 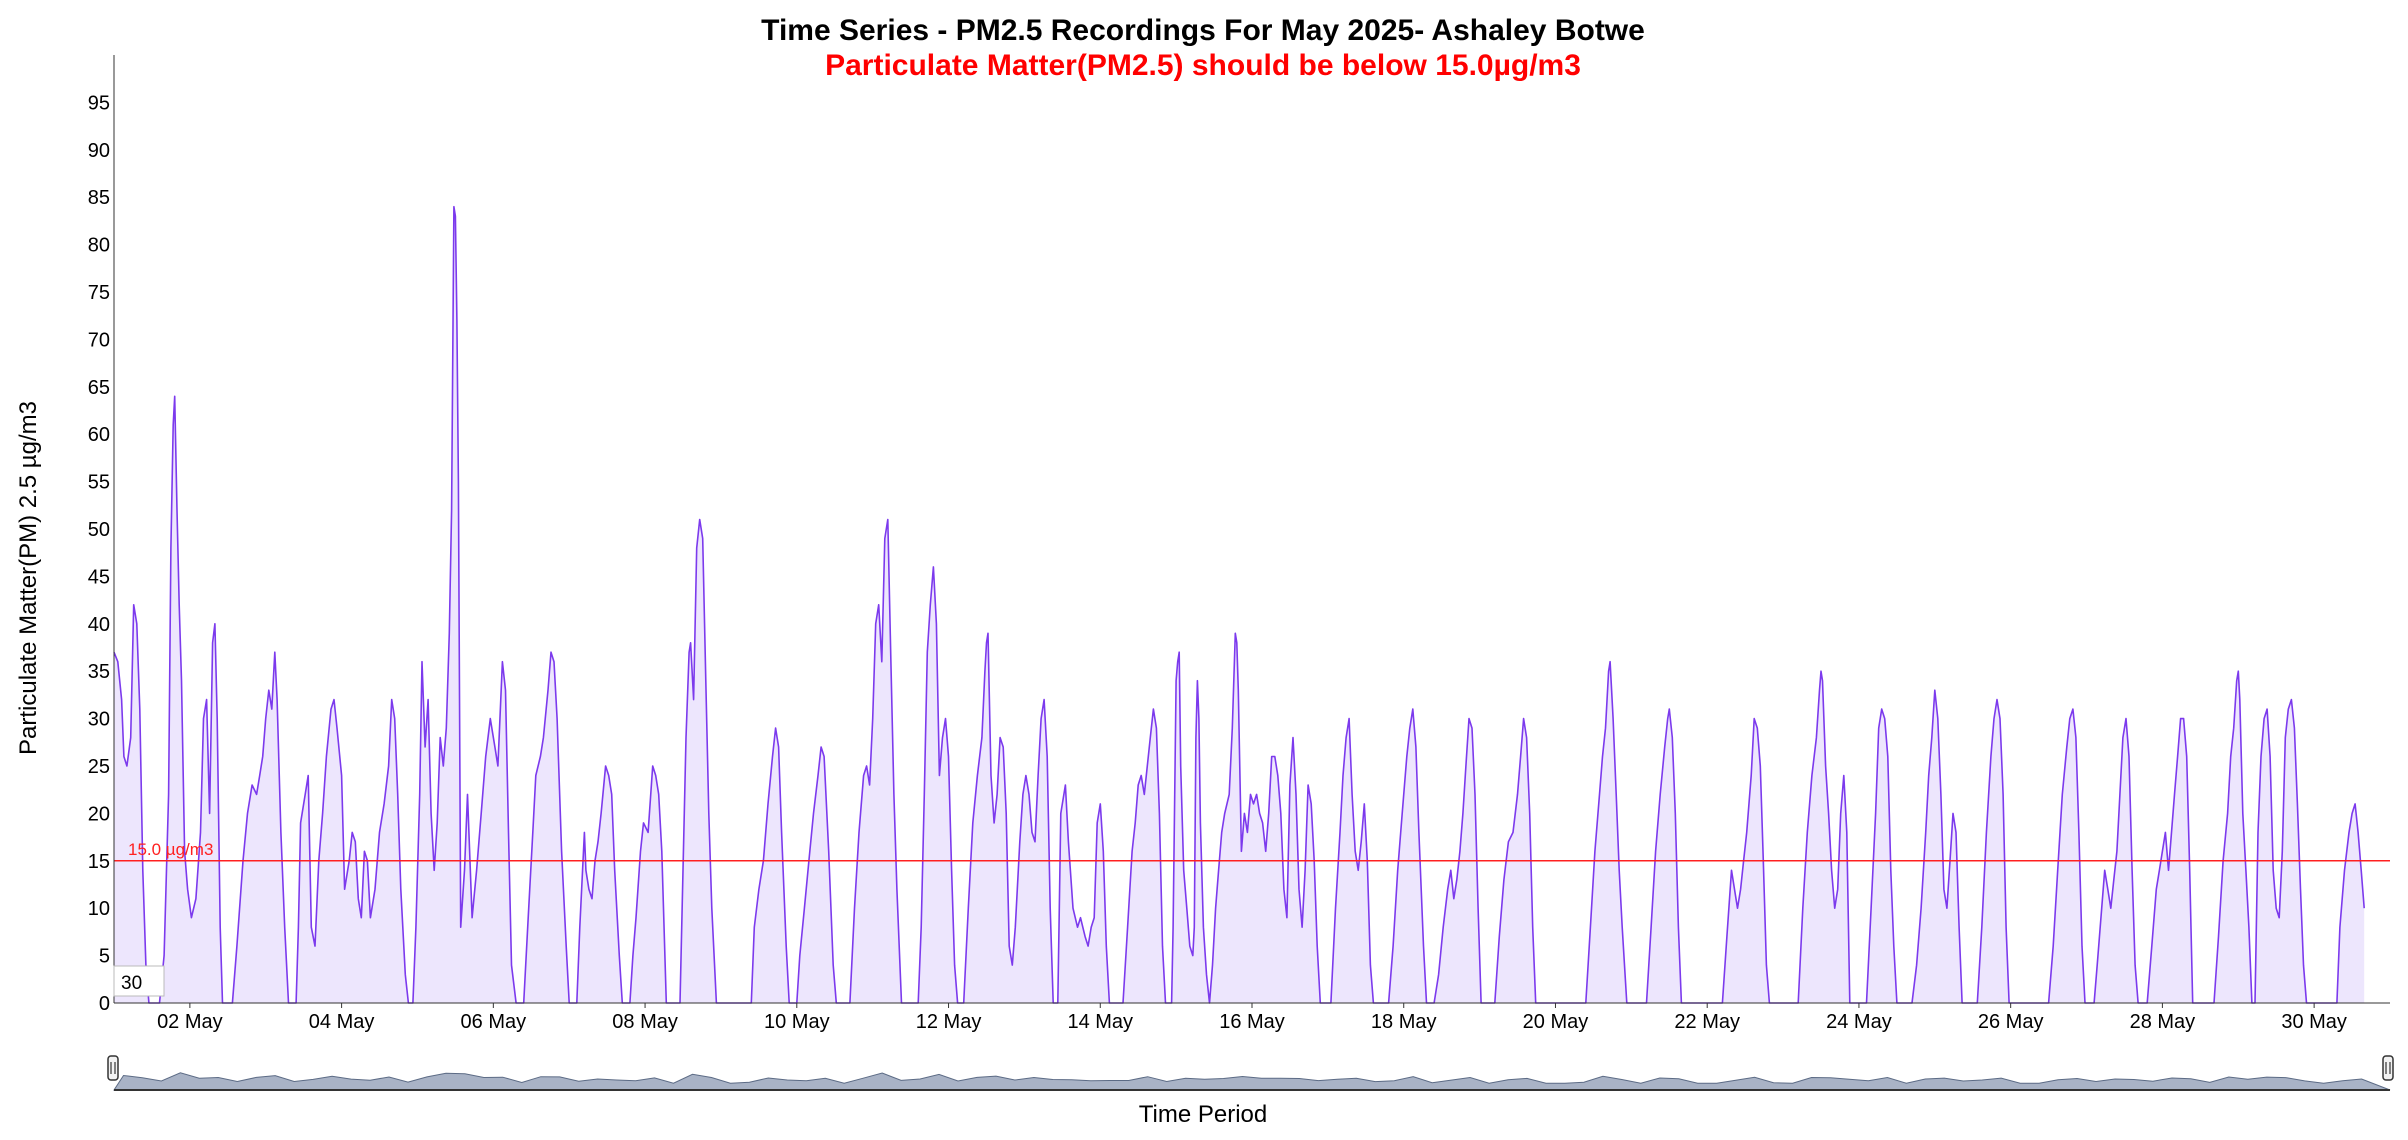 I want to click on x-tick-label: 30 May, so click(x=2314, y=1022).